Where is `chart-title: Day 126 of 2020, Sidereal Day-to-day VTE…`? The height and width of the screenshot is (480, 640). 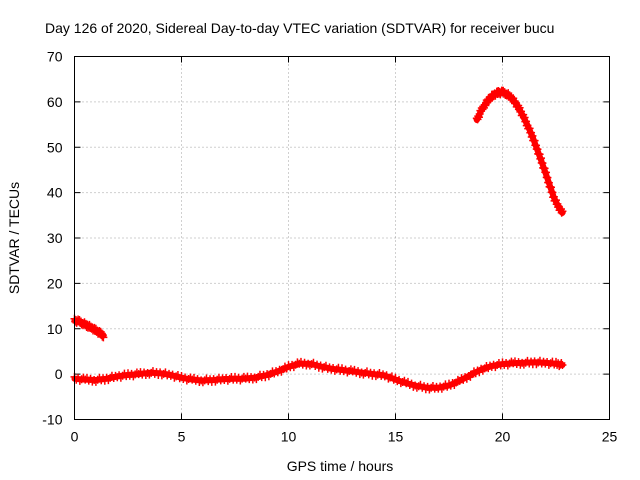
chart-title: Day 126 of 2020, Sidereal Day-to-day VTE… is located at coordinates (299, 28).